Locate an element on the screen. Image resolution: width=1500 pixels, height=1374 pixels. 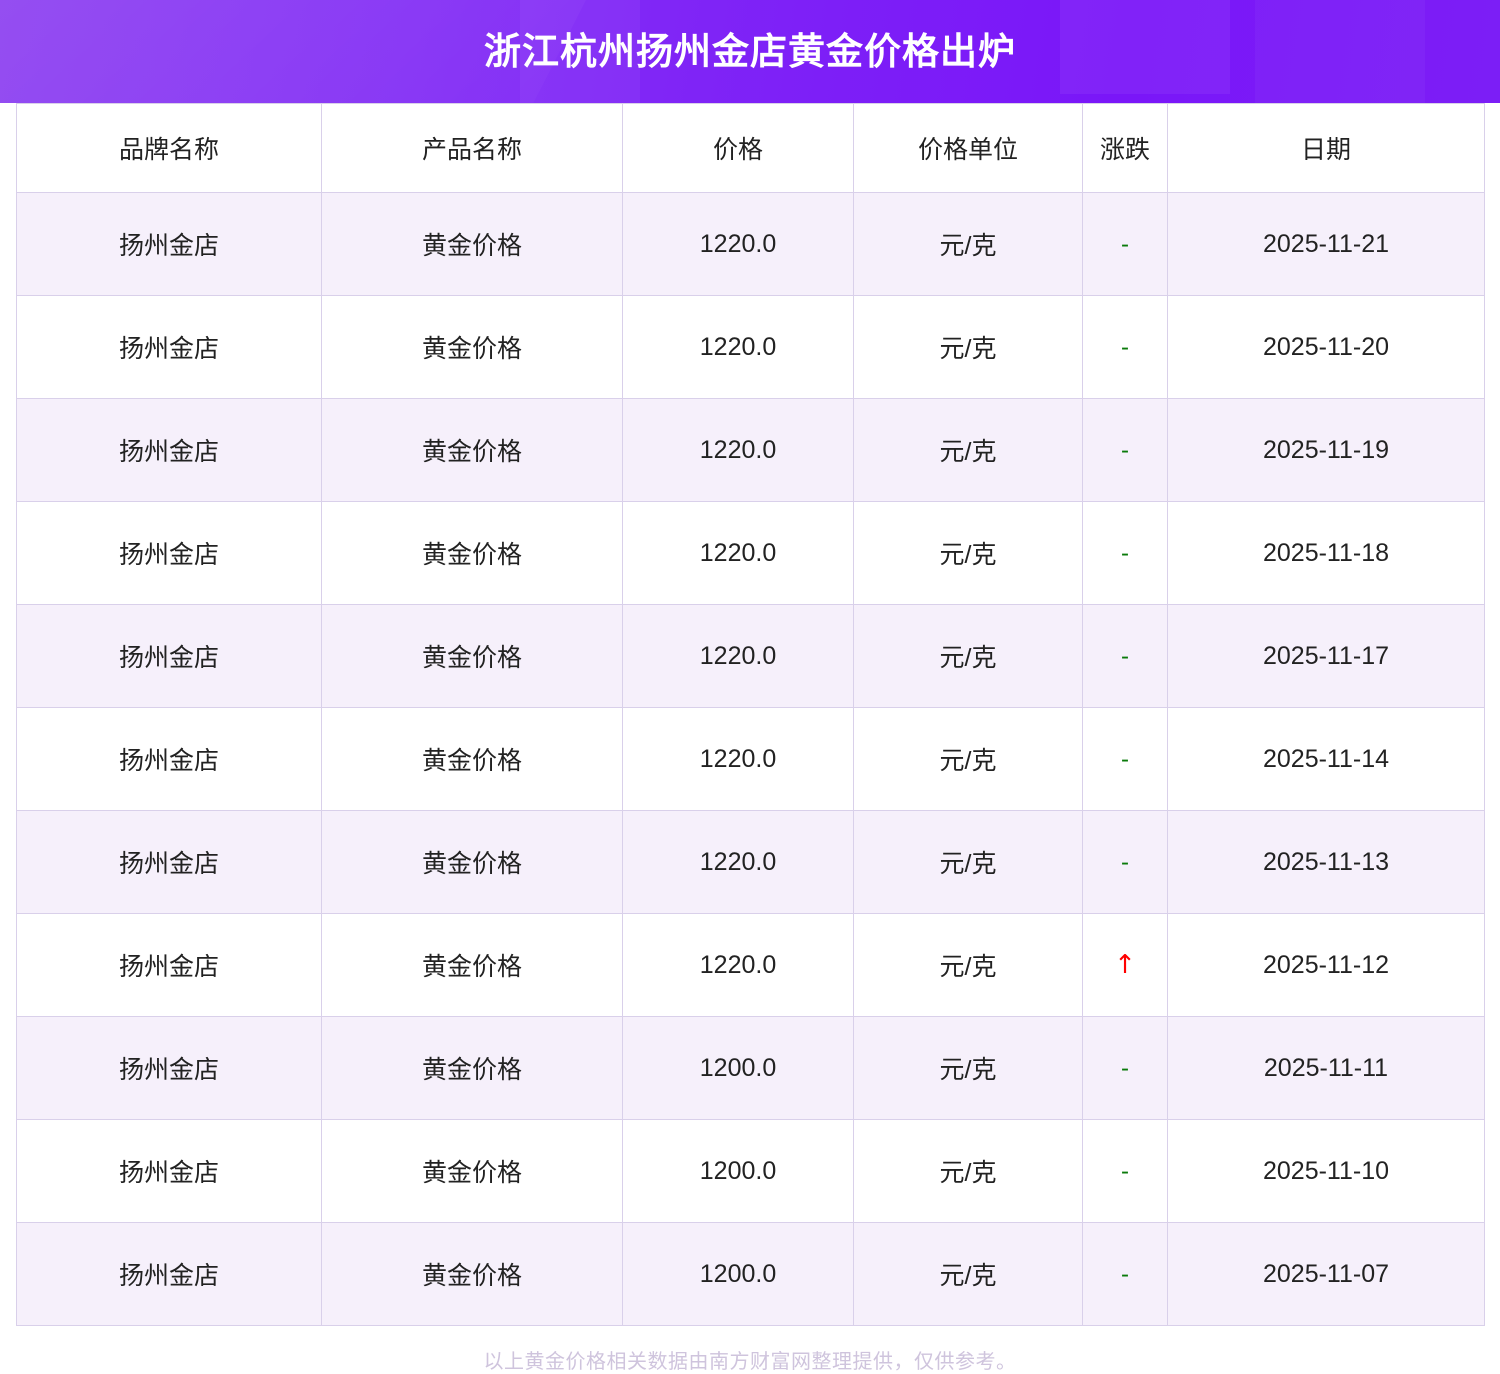
table-row: 扬州金店 黄金价格 1220.0 元/克 - 2025-11-18 is located at coordinates (750, 553).